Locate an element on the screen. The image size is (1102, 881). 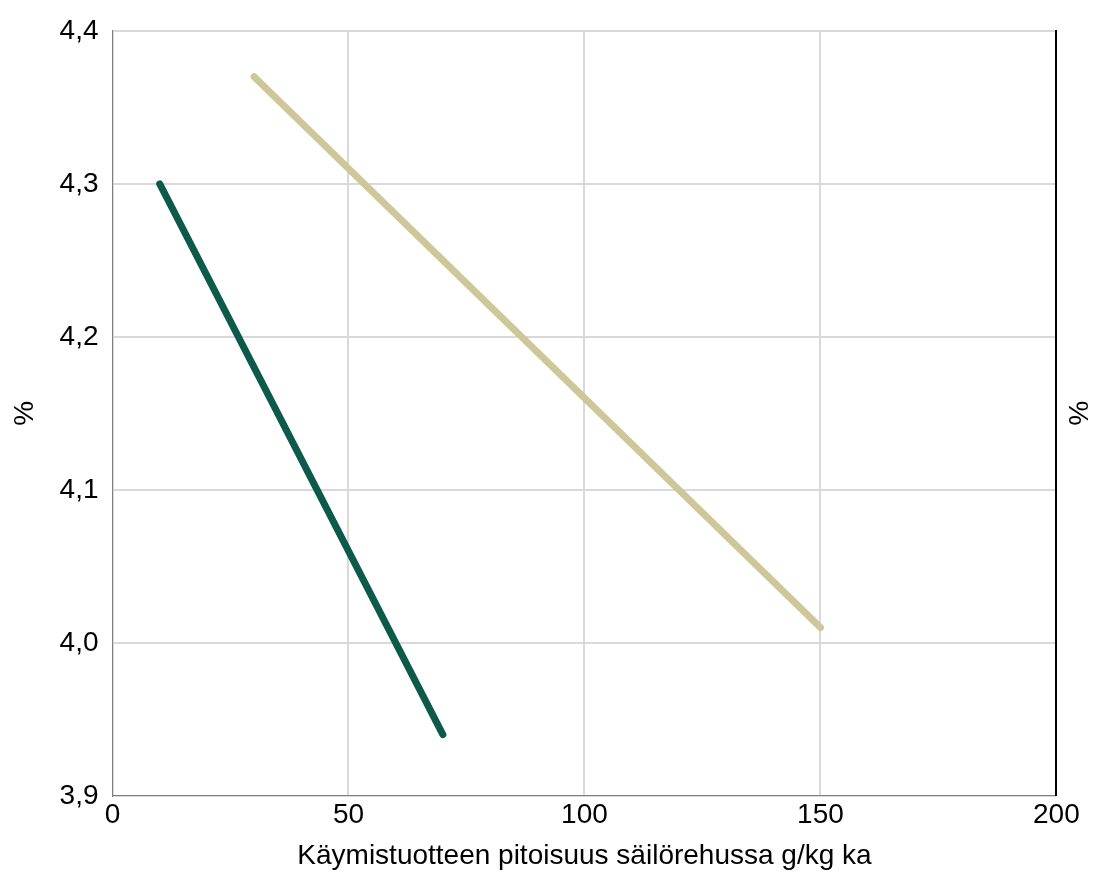
y-tick-label: 4,4 is located at coordinates (79, 29).